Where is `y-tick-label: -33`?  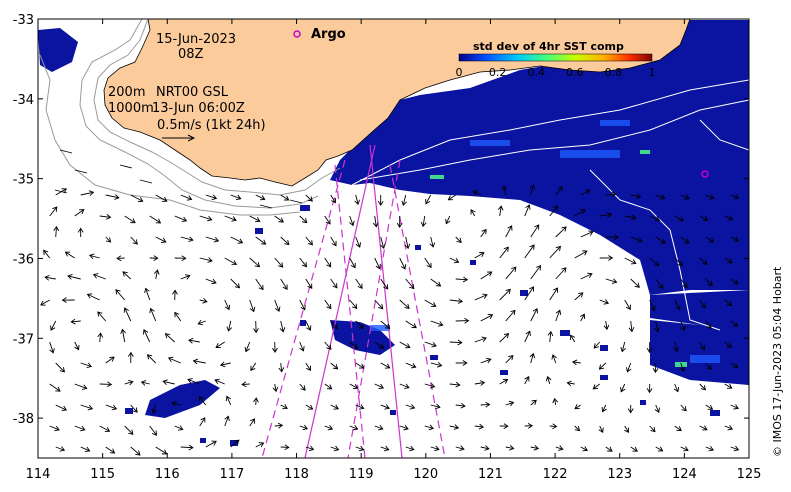
y-tick-label: -33 is located at coordinates (23, 20).